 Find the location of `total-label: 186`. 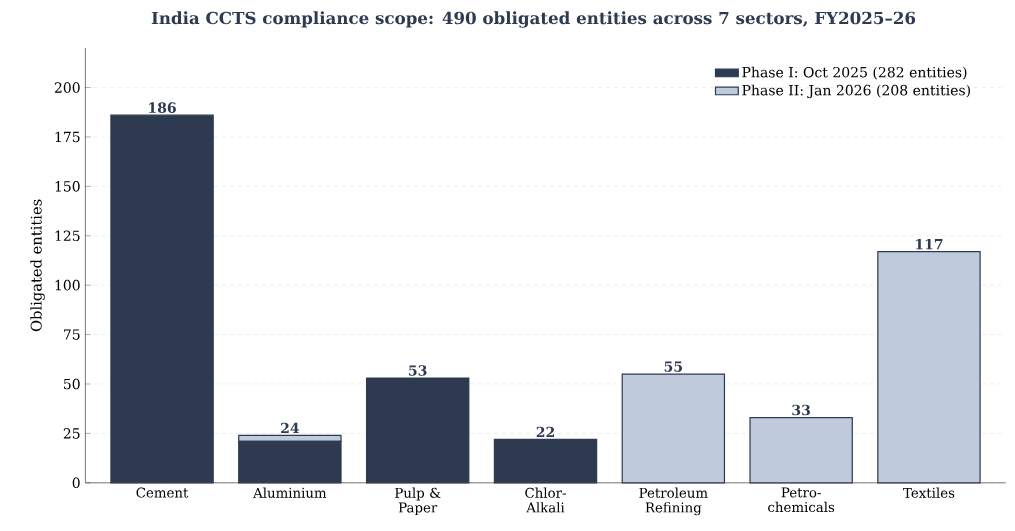

total-label: 186 is located at coordinates (162, 107).